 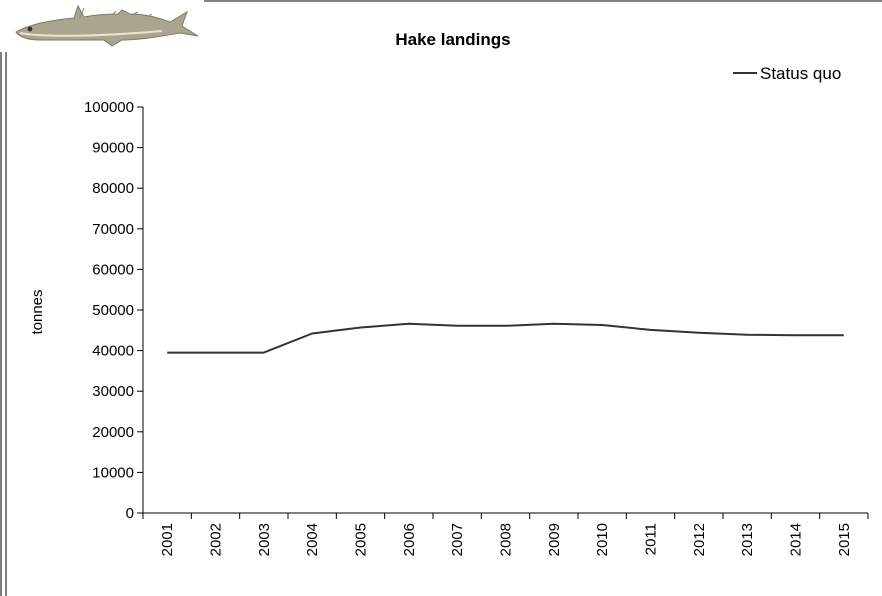 I want to click on y-tick-label: 0, so click(x=130, y=513).